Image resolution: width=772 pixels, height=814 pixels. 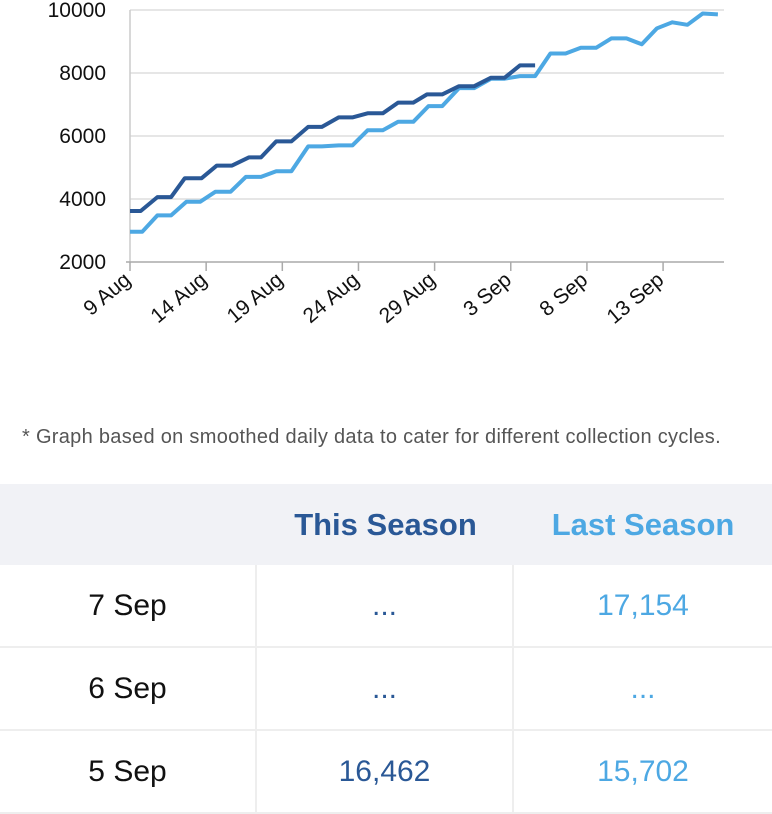 I want to click on header-this-season: This Season, so click(x=385, y=524).